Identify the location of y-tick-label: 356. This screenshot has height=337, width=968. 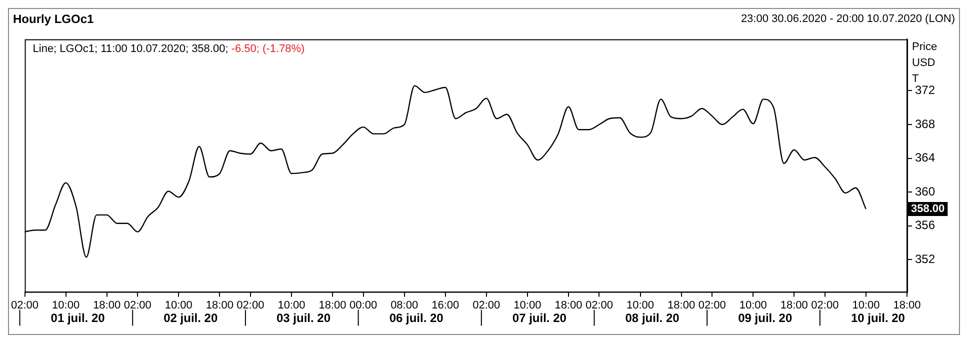
(925, 225).